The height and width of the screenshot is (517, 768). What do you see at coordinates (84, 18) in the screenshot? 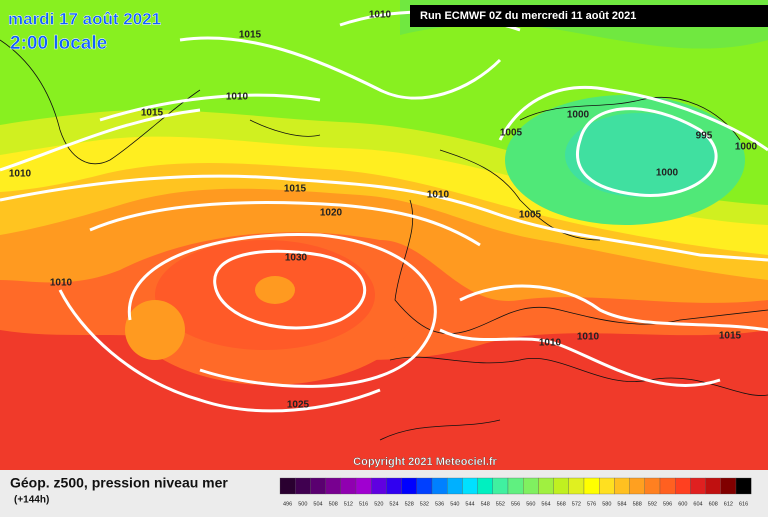
I see `forecast-date: mardi 17 août 2021` at bounding box center [84, 18].